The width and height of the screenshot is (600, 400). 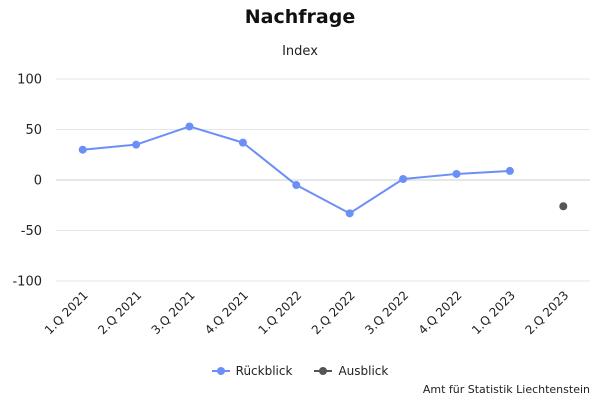 What do you see at coordinates (386, 312) in the screenshot?
I see `x-tick-label: 3.Q 2022` at bounding box center [386, 312].